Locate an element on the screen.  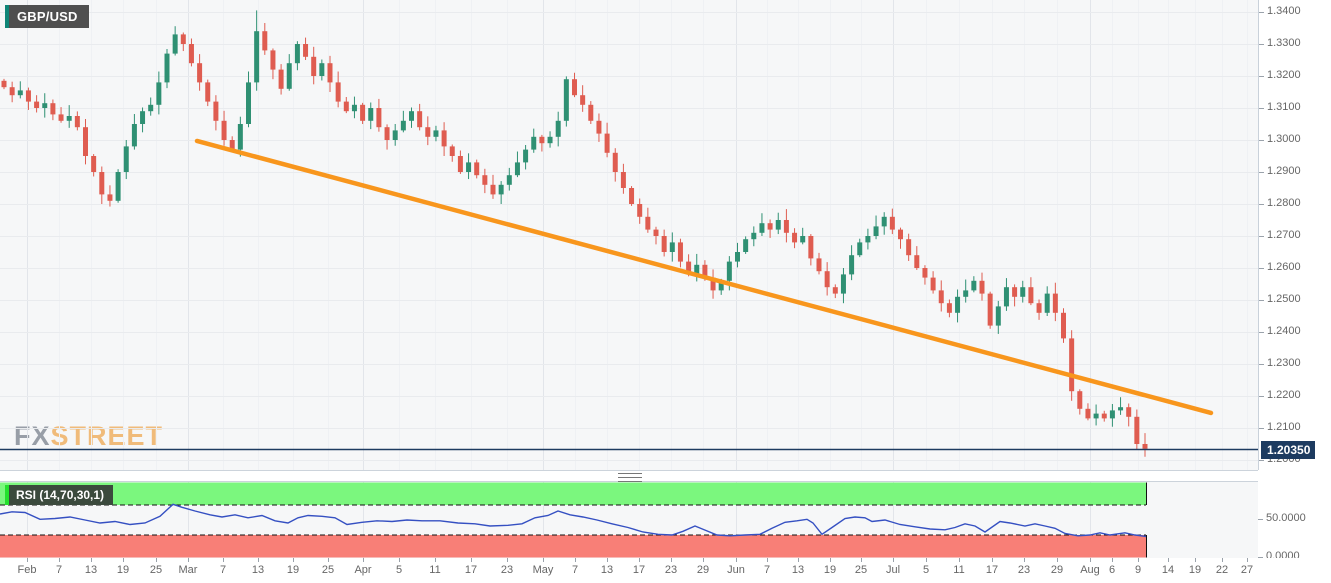
pane-splitter is located at coordinates (665, 476).